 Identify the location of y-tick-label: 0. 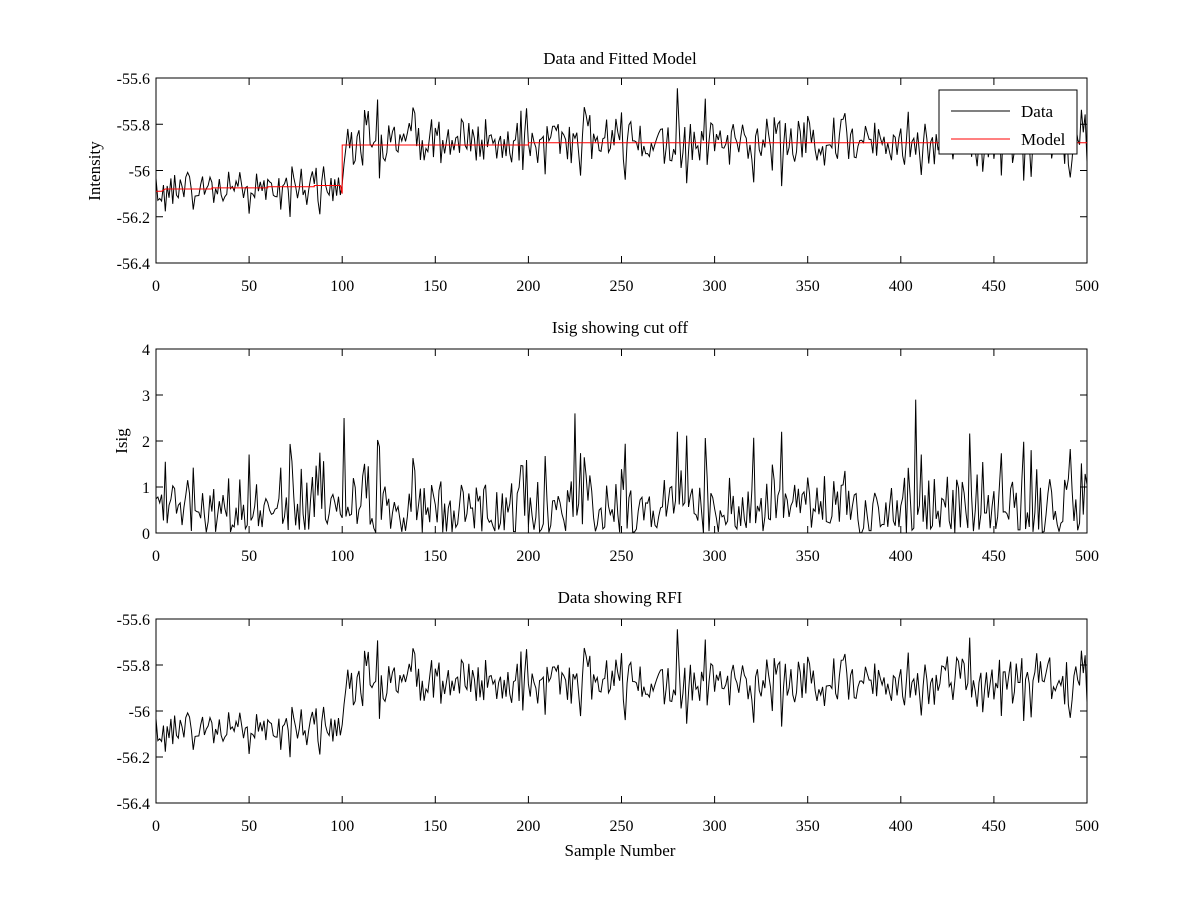
(146, 534).